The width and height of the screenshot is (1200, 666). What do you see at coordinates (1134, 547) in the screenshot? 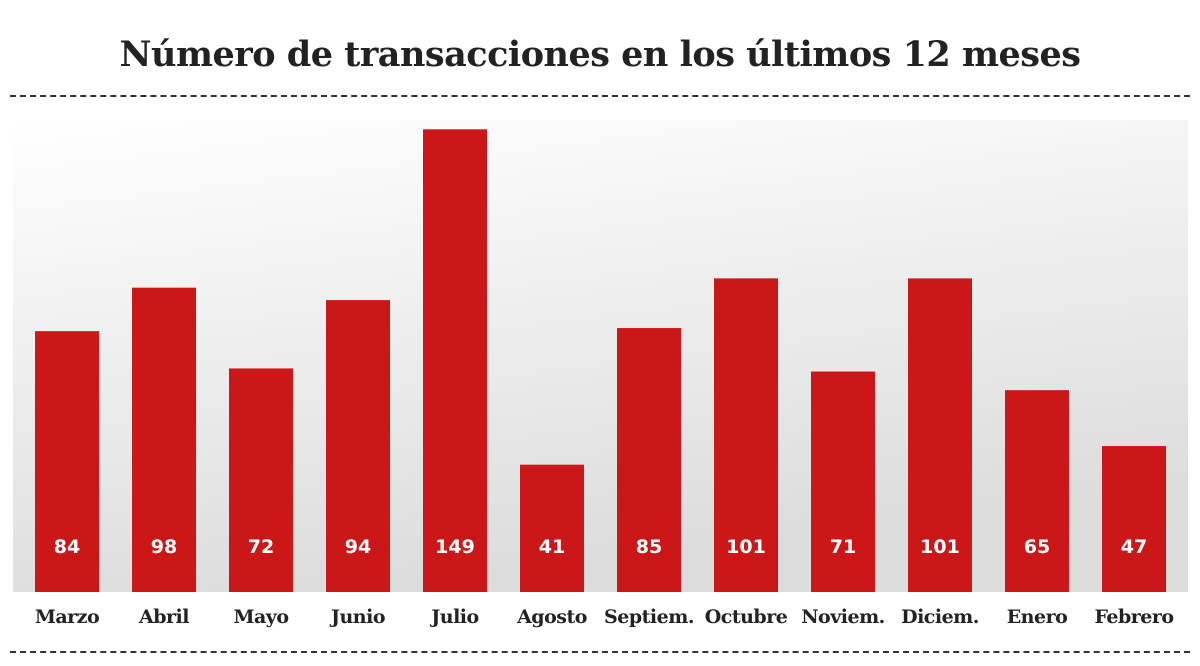
I see `data-label: 47` at bounding box center [1134, 547].